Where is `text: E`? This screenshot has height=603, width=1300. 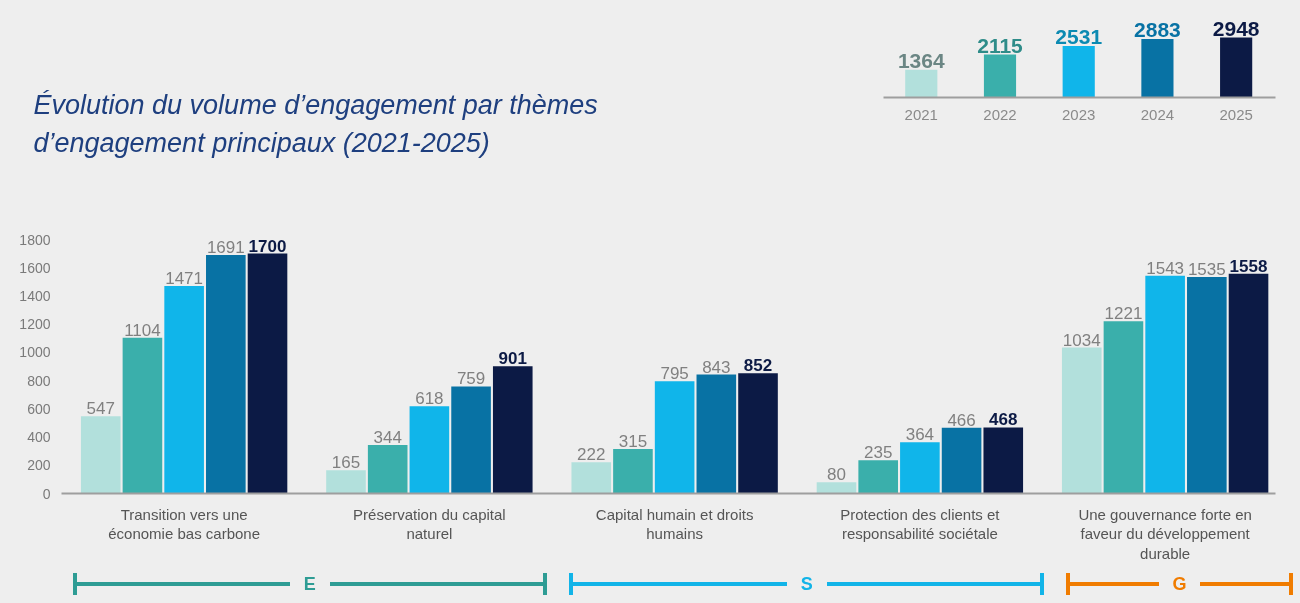 text: E is located at coordinates (309, 584).